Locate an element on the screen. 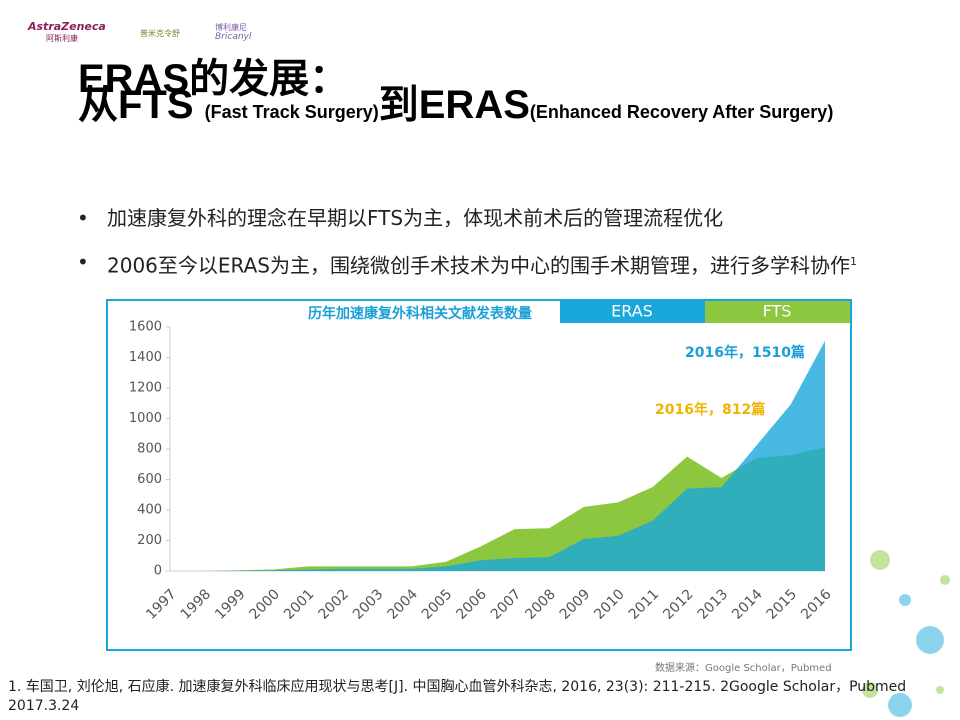 The width and height of the screenshot is (960, 720). x-tick-label: 2014 is located at coordinates (747, 604).